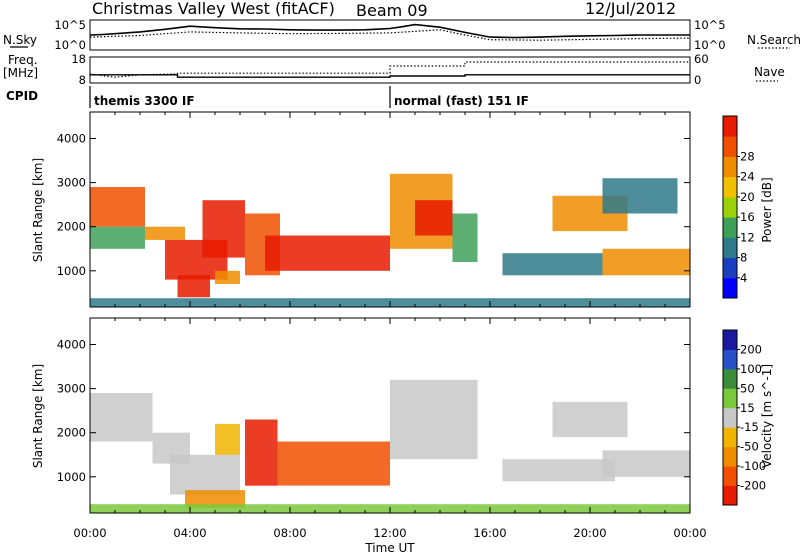 The width and height of the screenshot is (800, 554). What do you see at coordinates (747, 237) in the screenshot?
I see `power-colorbar-tick-label-2: 12` at bounding box center [747, 237].